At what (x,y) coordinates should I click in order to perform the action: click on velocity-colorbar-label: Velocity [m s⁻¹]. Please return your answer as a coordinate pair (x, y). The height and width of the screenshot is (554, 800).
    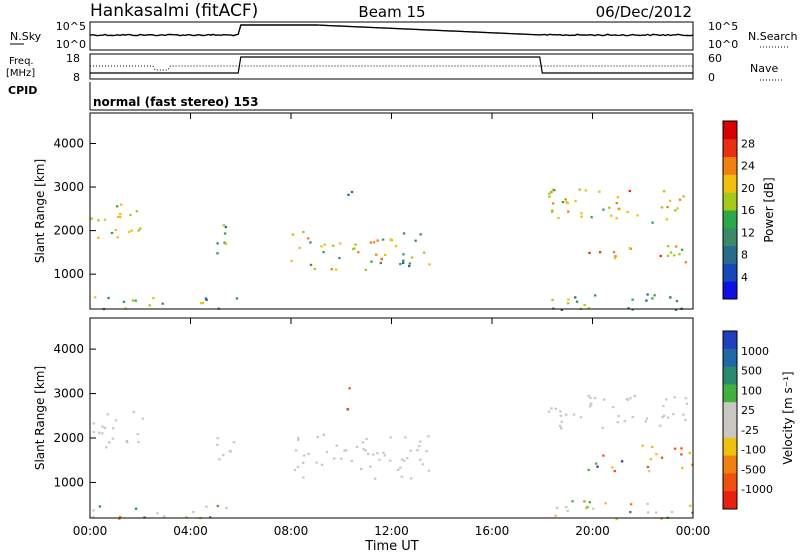
    Looking at the image, I should click on (788, 417).